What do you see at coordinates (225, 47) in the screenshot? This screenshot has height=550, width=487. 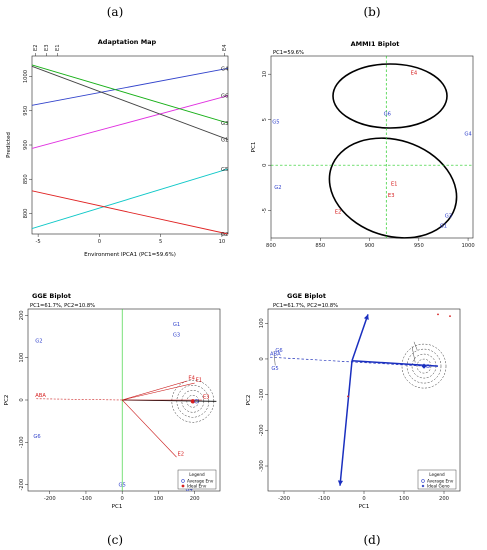 I see `panel-a-top-tick-label: E4` at bounding box center [225, 47].